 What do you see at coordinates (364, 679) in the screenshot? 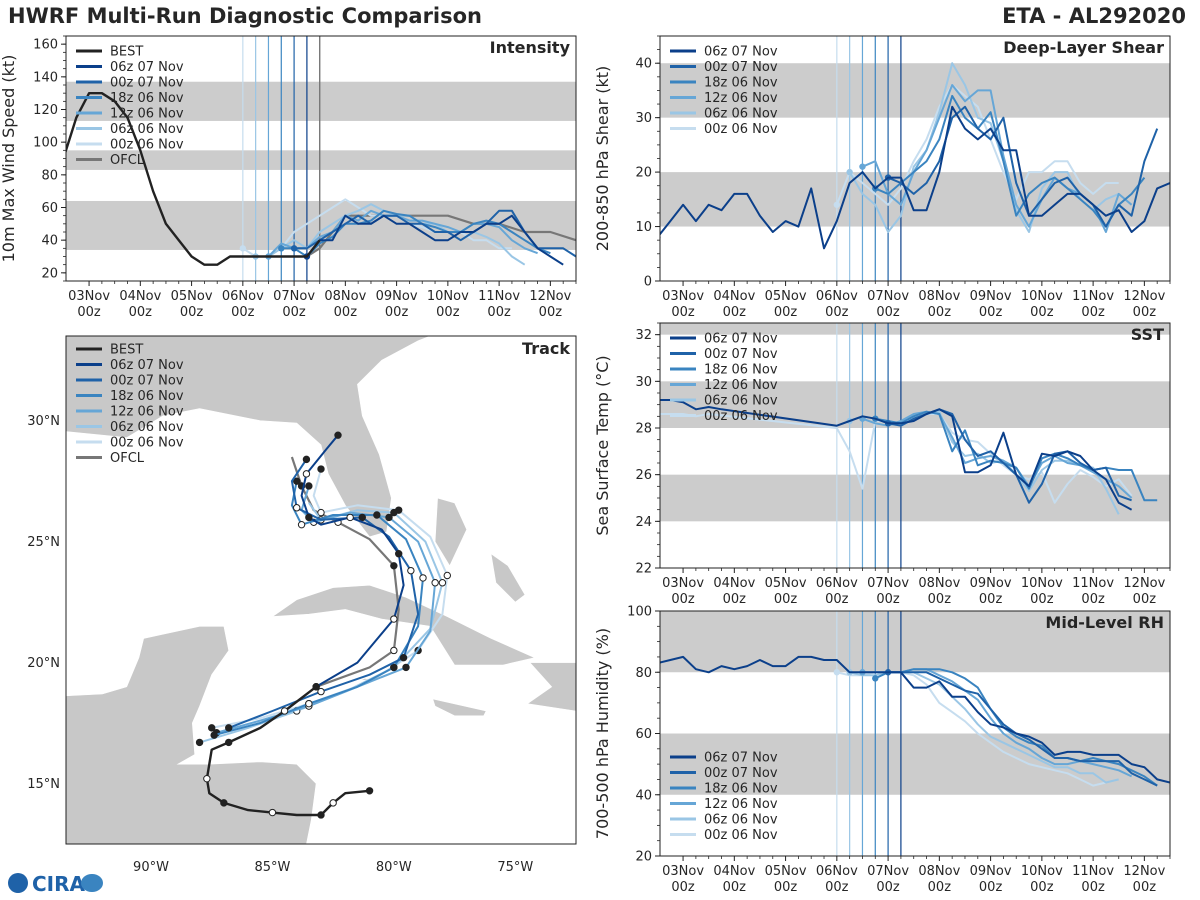
I see `cayman-land` at bounding box center [364, 679].